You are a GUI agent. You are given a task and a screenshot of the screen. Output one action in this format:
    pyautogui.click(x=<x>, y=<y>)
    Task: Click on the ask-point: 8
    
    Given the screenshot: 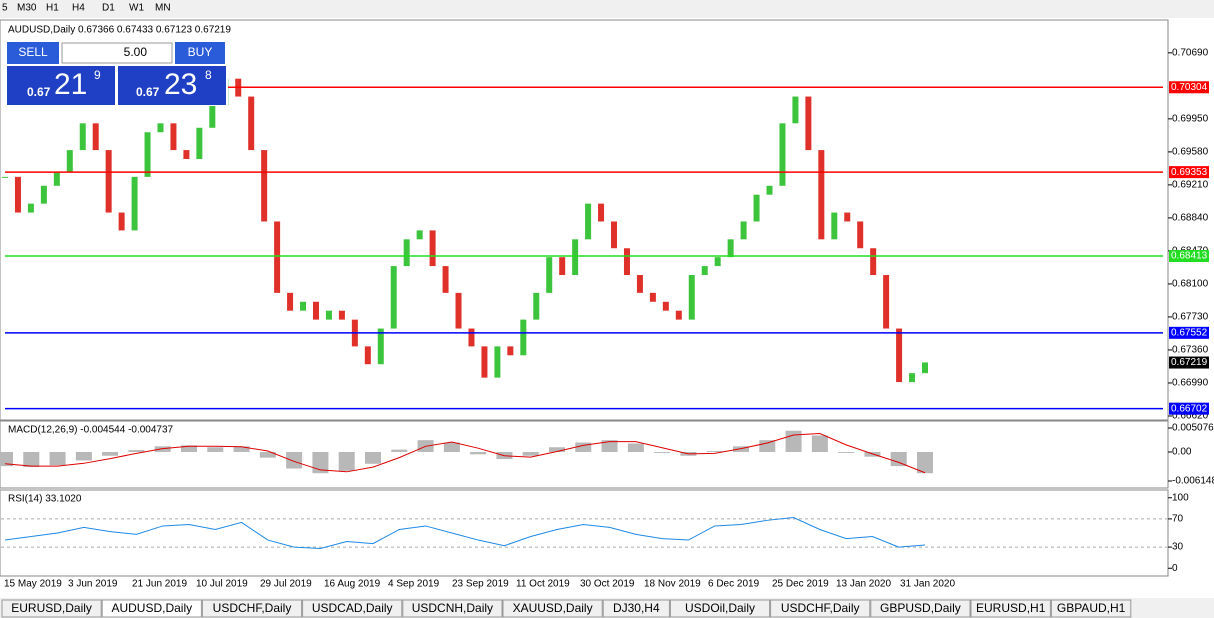 What is the action you would take?
    pyautogui.click(x=208, y=75)
    